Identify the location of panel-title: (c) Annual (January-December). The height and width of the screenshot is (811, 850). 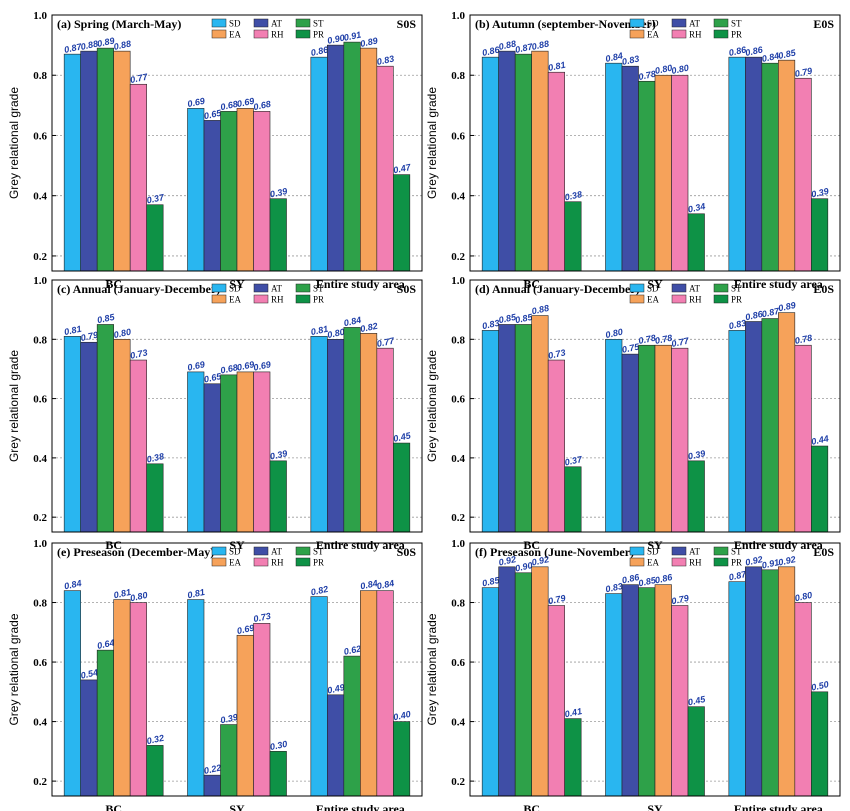
(138, 289).